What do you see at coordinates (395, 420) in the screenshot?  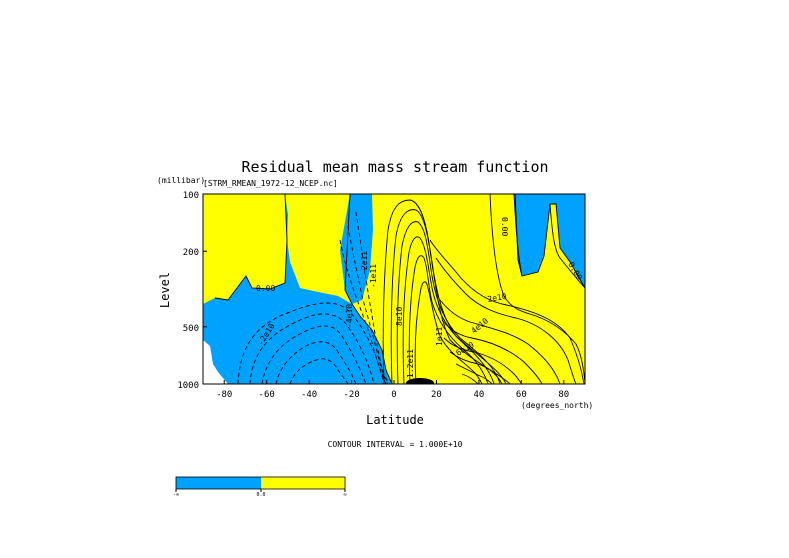 I see `x-axis-label: Latitude` at bounding box center [395, 420].